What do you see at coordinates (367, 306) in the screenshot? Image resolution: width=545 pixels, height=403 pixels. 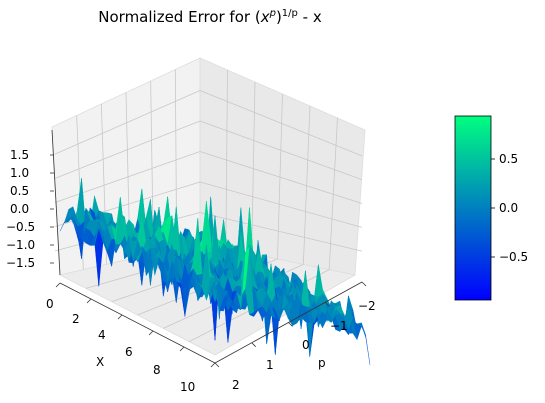 I see `y-tick-label: −2` at bounding box center [367, 306].